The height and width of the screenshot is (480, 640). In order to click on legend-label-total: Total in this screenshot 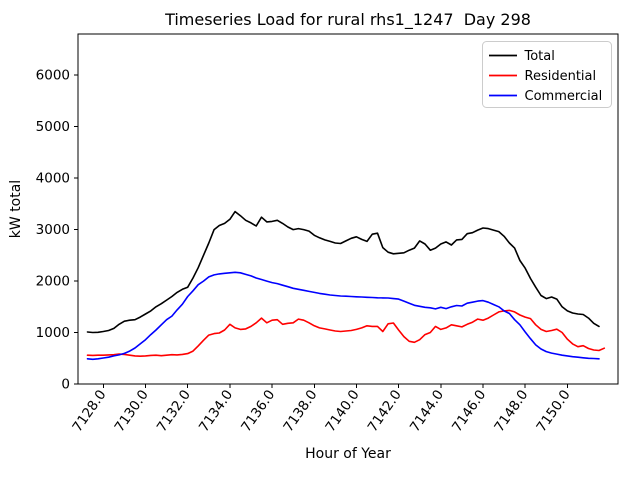, I will do `click(539, 56)`.